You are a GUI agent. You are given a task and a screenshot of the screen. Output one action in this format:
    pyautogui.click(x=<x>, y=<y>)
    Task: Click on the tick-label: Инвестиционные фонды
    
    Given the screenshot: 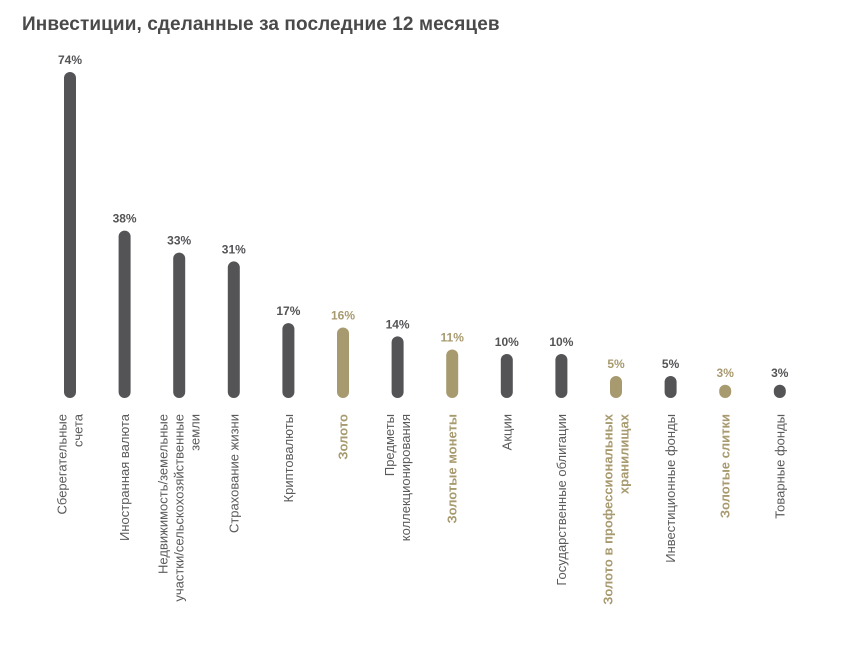 What is the action you would take?
    pyautogui.click(x=670, y=488)
    